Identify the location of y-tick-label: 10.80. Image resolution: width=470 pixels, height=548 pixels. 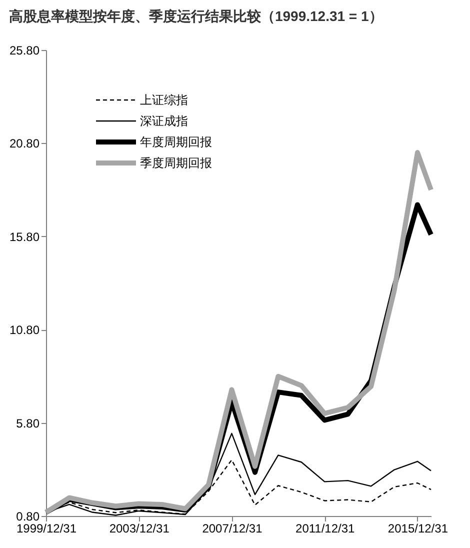
(24, 330).